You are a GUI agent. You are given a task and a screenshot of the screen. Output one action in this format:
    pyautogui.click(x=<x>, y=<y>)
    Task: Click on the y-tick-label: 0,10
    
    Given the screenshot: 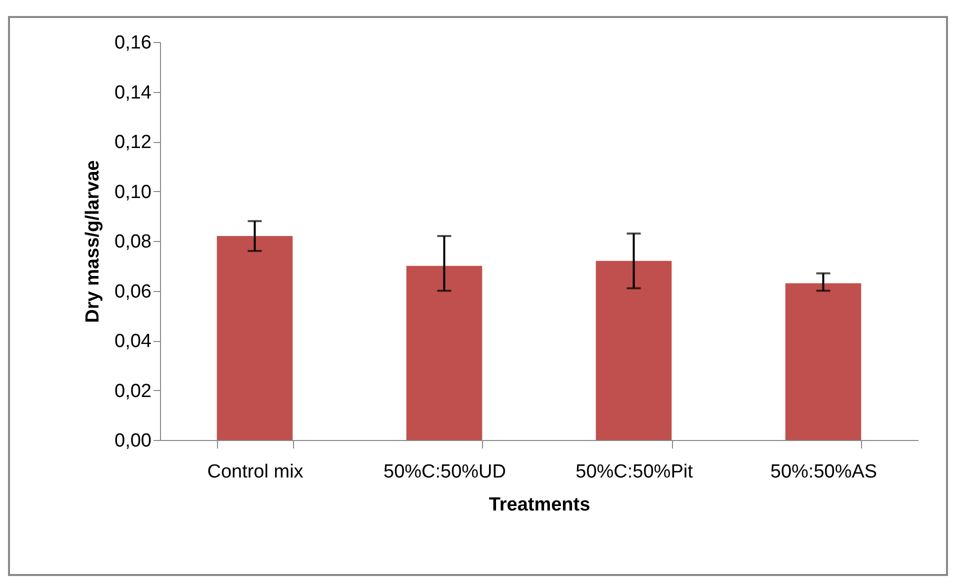 What is the action you would take?
    pyautogui.click(x=133, y=192)
    